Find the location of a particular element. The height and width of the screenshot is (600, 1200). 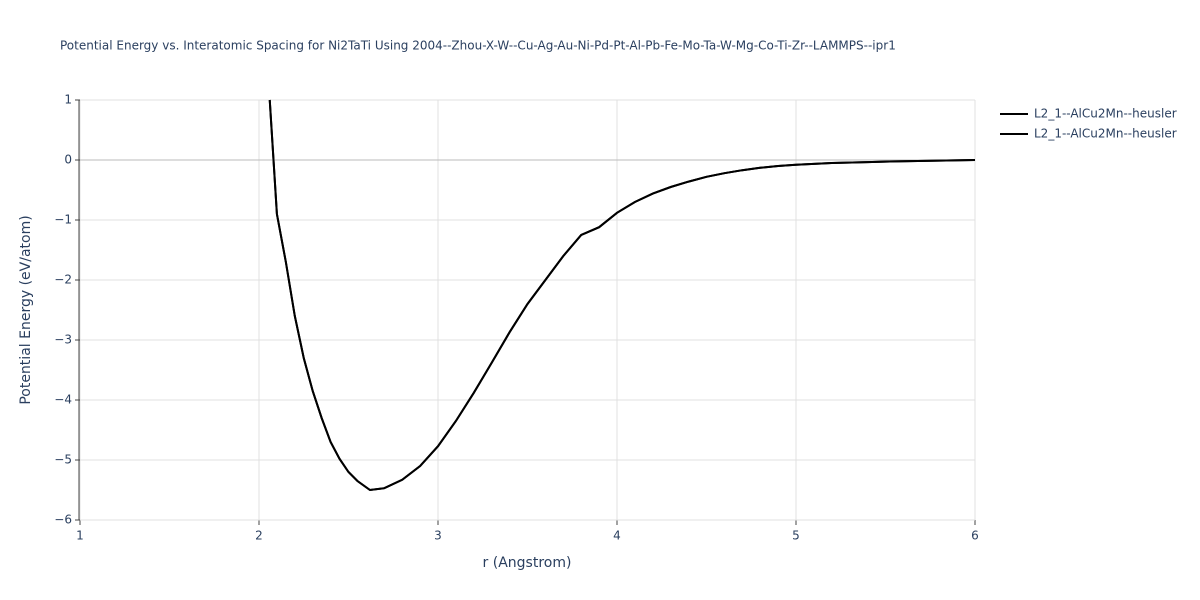

y-tick-label: 0 is located at coordinates (68, 160).